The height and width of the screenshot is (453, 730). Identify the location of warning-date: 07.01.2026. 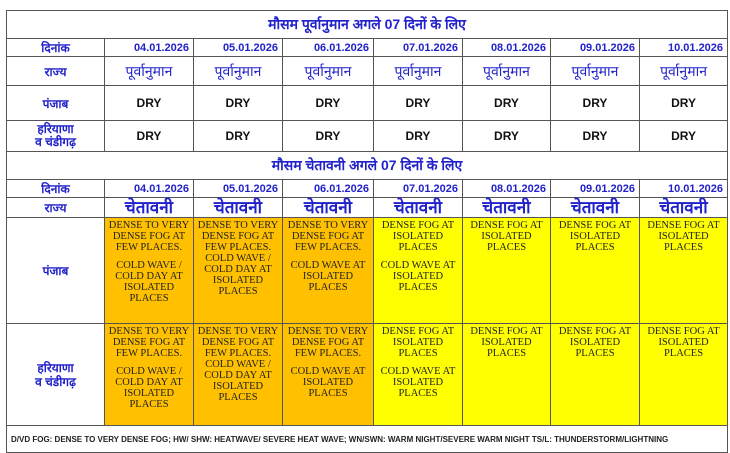
(418, 188).